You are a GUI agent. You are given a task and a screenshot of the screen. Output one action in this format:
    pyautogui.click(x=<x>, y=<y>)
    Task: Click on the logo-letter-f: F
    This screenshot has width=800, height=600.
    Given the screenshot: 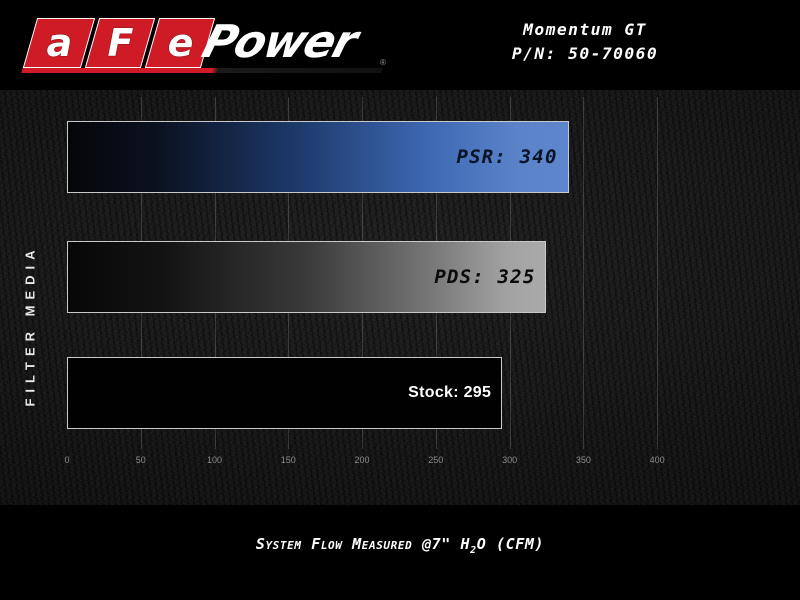 What is the action you would take?
    pyautogui.click(x=120, y=43)
    